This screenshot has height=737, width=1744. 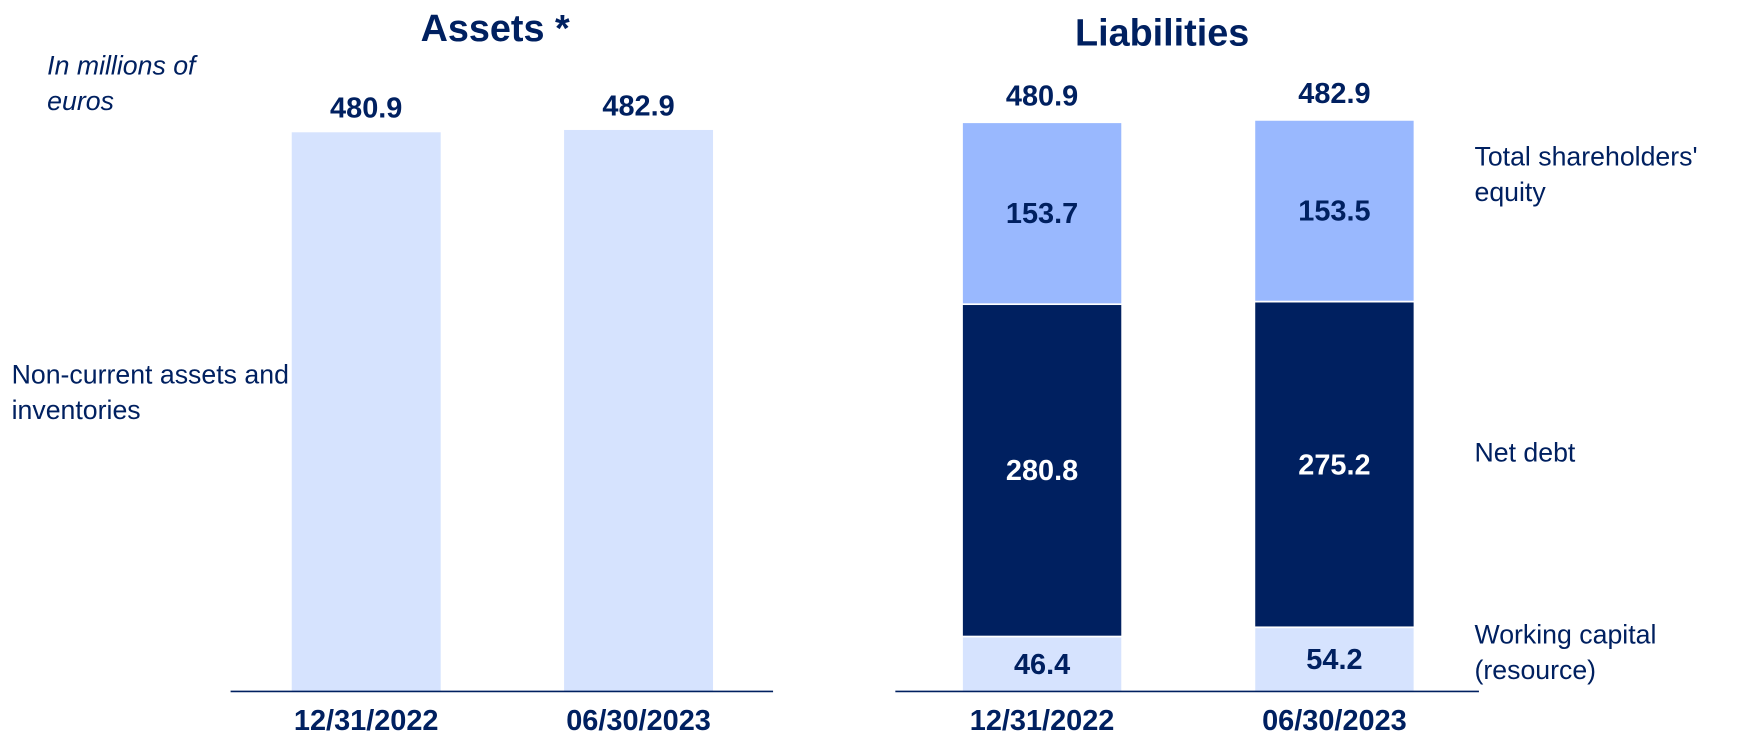 I want to click on chart-title: Assets *, so click(x=495, y=29).